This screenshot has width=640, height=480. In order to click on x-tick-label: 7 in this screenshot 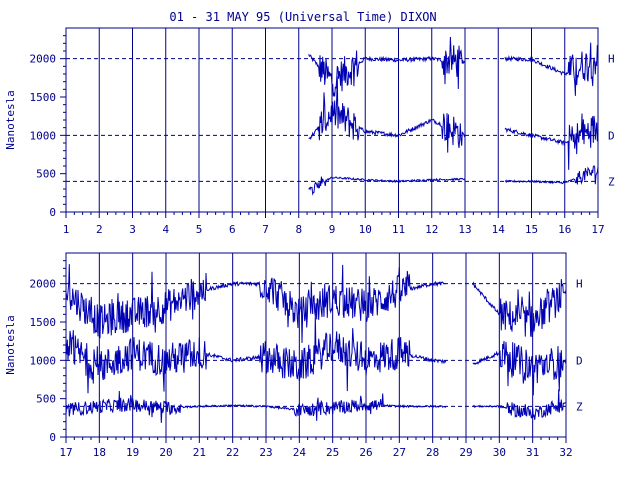, I will do `click(265, 229)`.